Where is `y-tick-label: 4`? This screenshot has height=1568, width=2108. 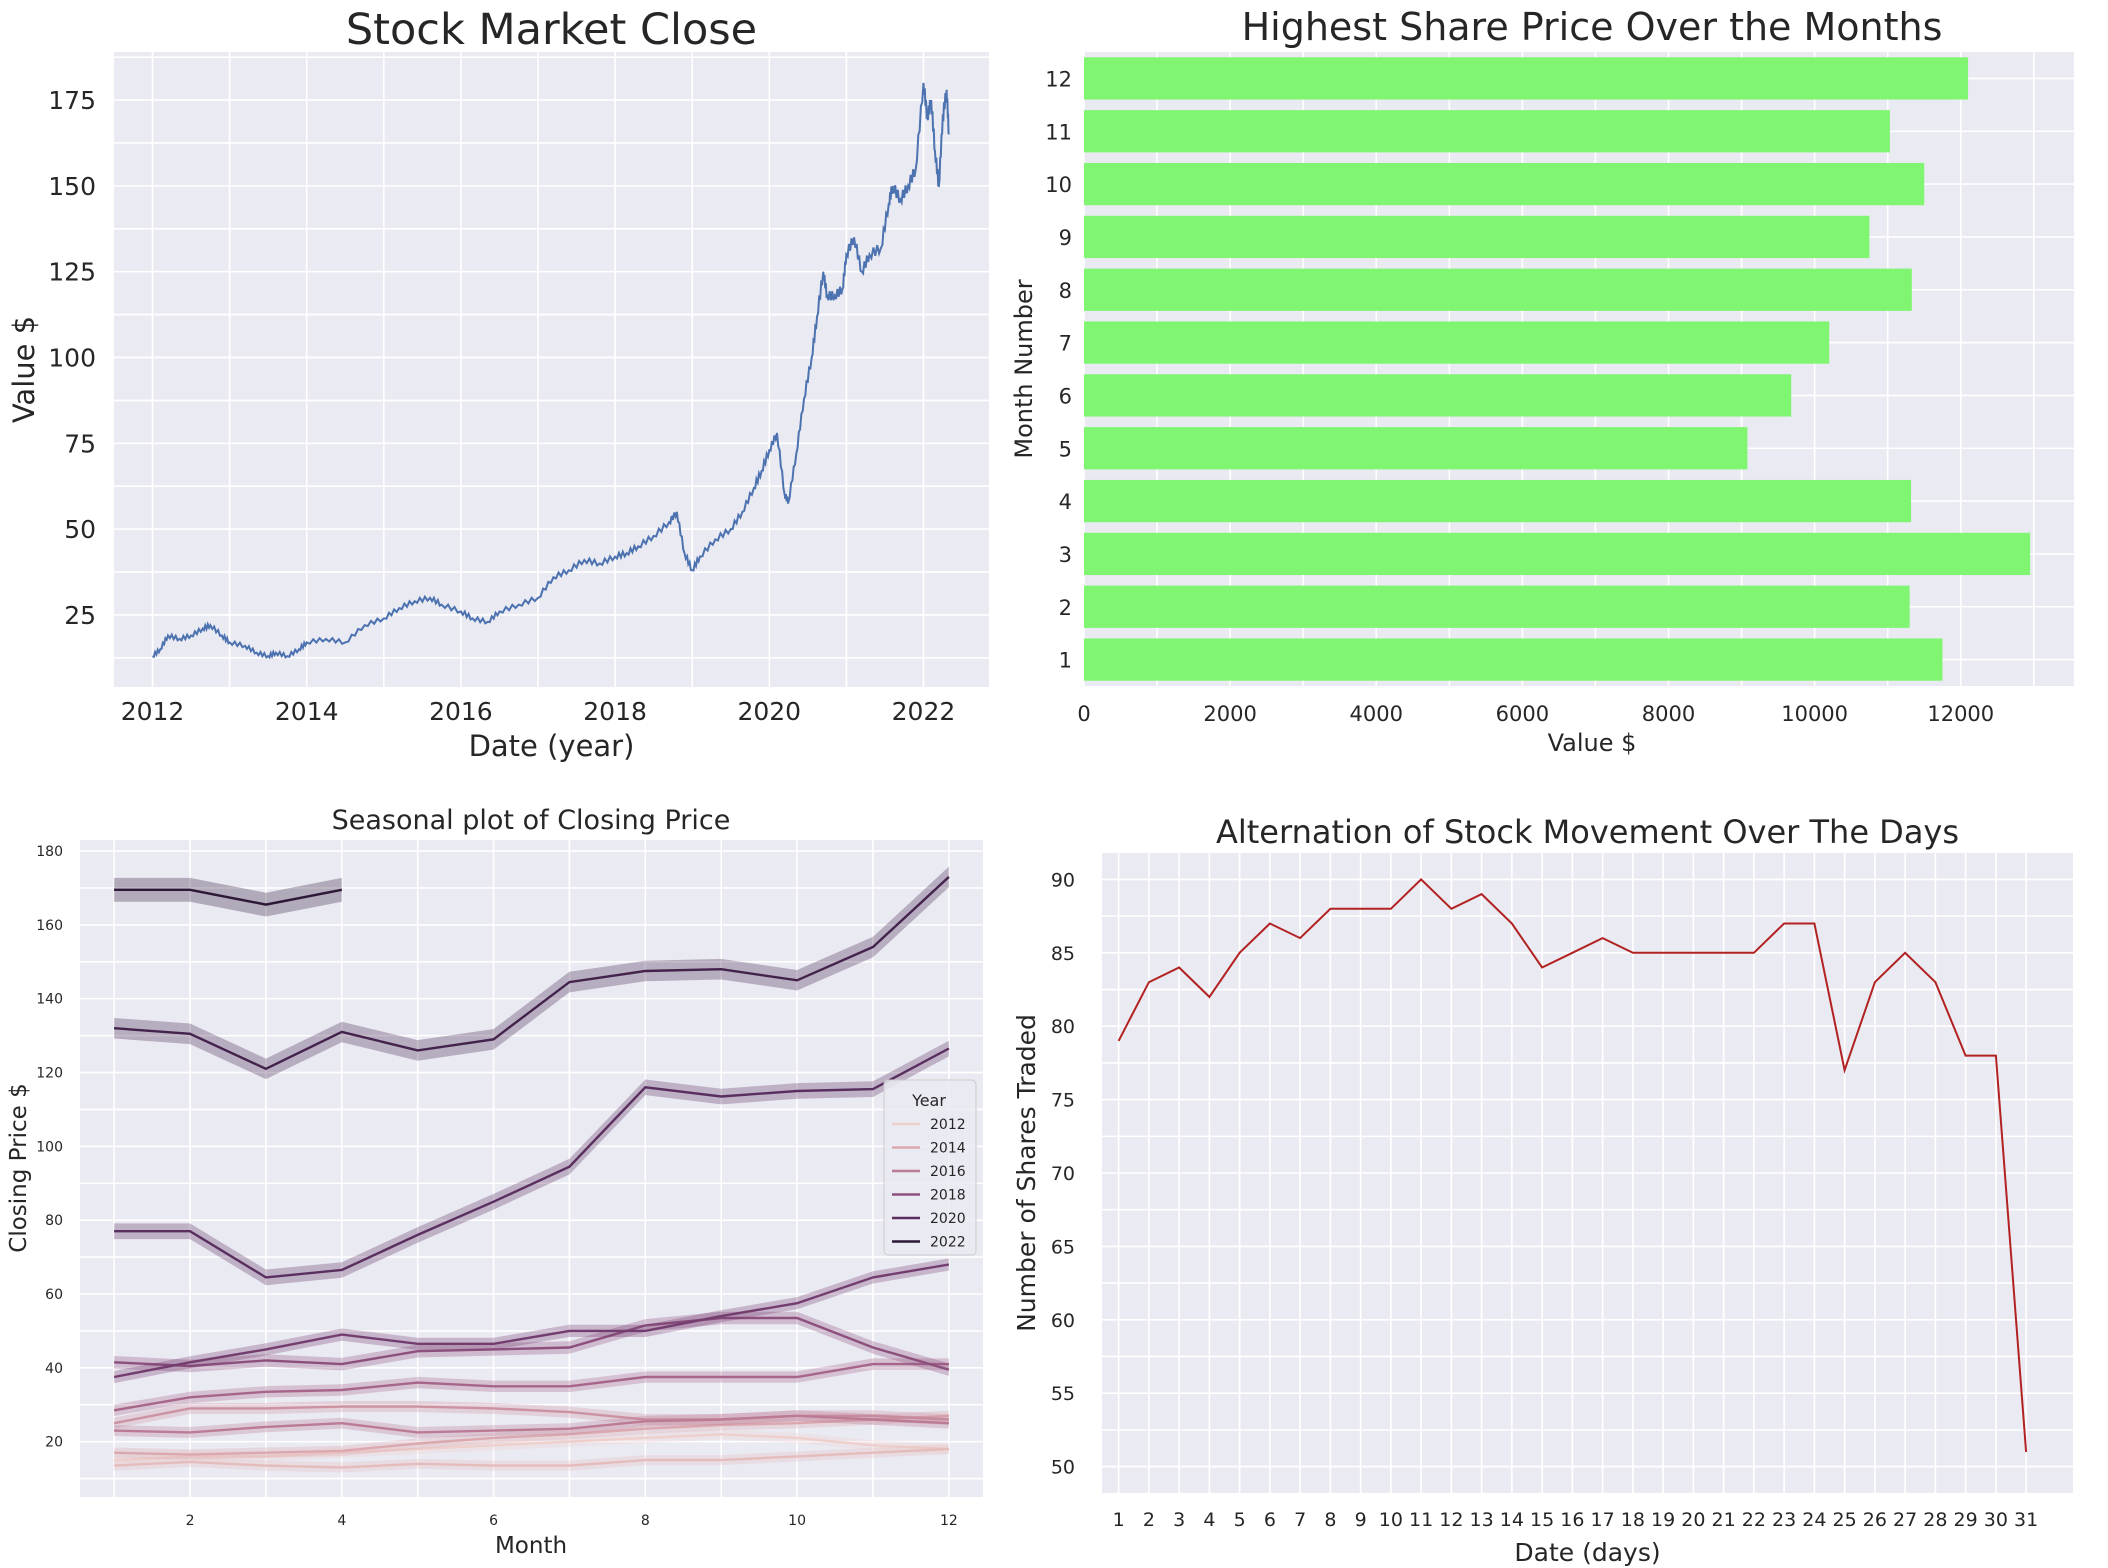
y-tick-label: 4 is located at coordinates (1065, 502).